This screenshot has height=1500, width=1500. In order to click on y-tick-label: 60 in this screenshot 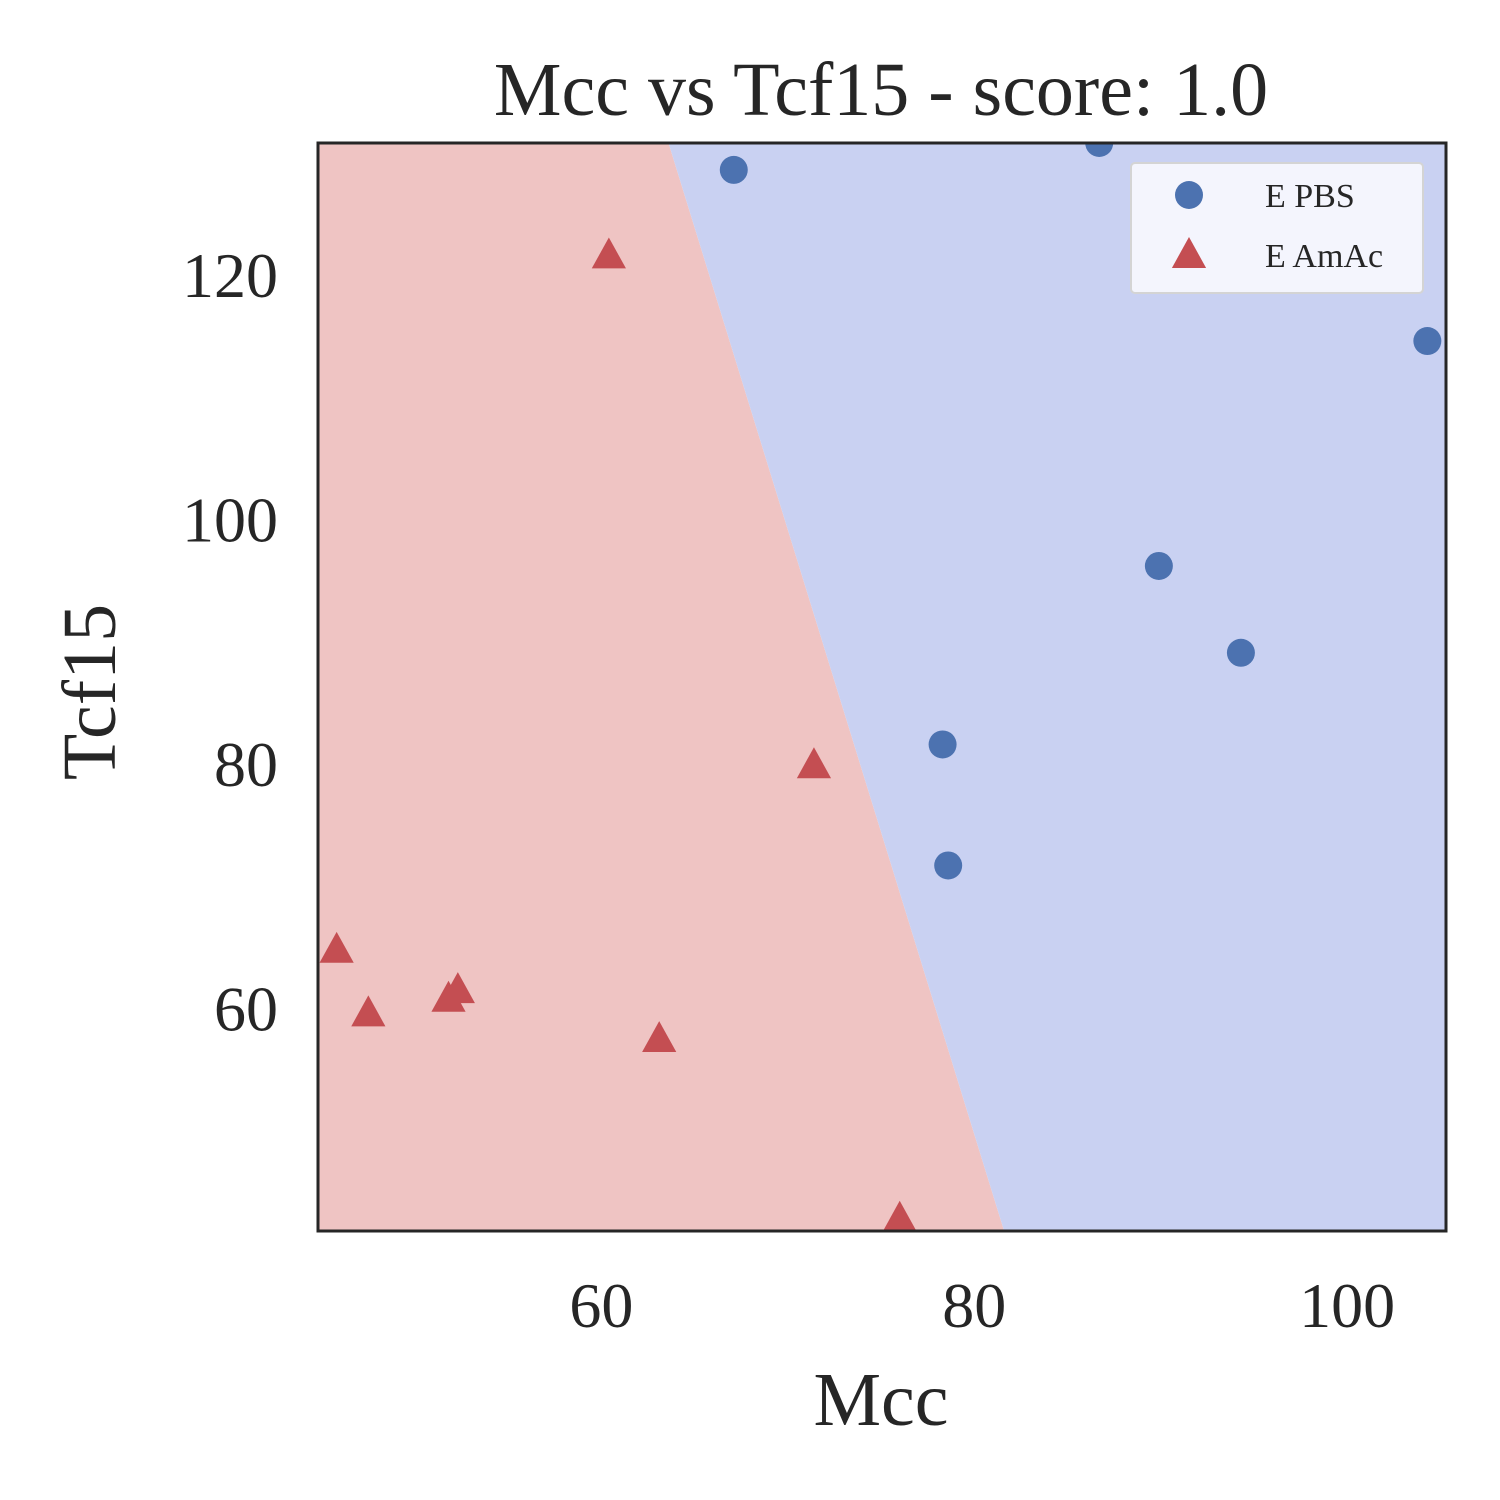, I will do `click(246, 1009)`.